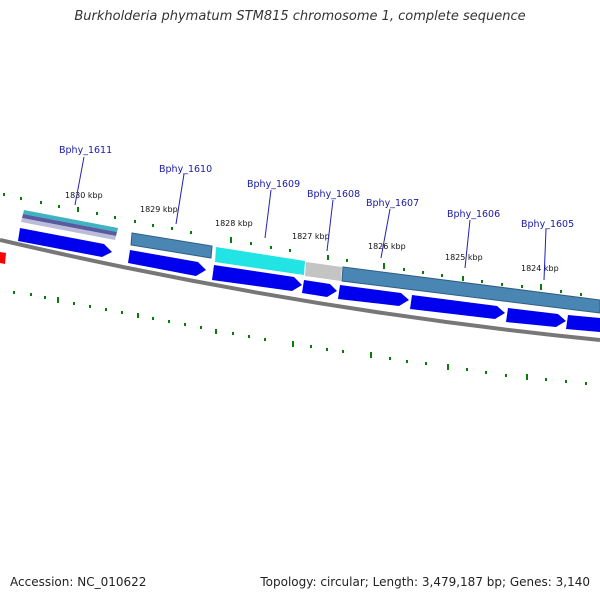  What do you see at coordinates (473, 214) in the screenshot?
I see `gene-label-bphy-1606: Bphy_1606` at bounding box center [473, 214].